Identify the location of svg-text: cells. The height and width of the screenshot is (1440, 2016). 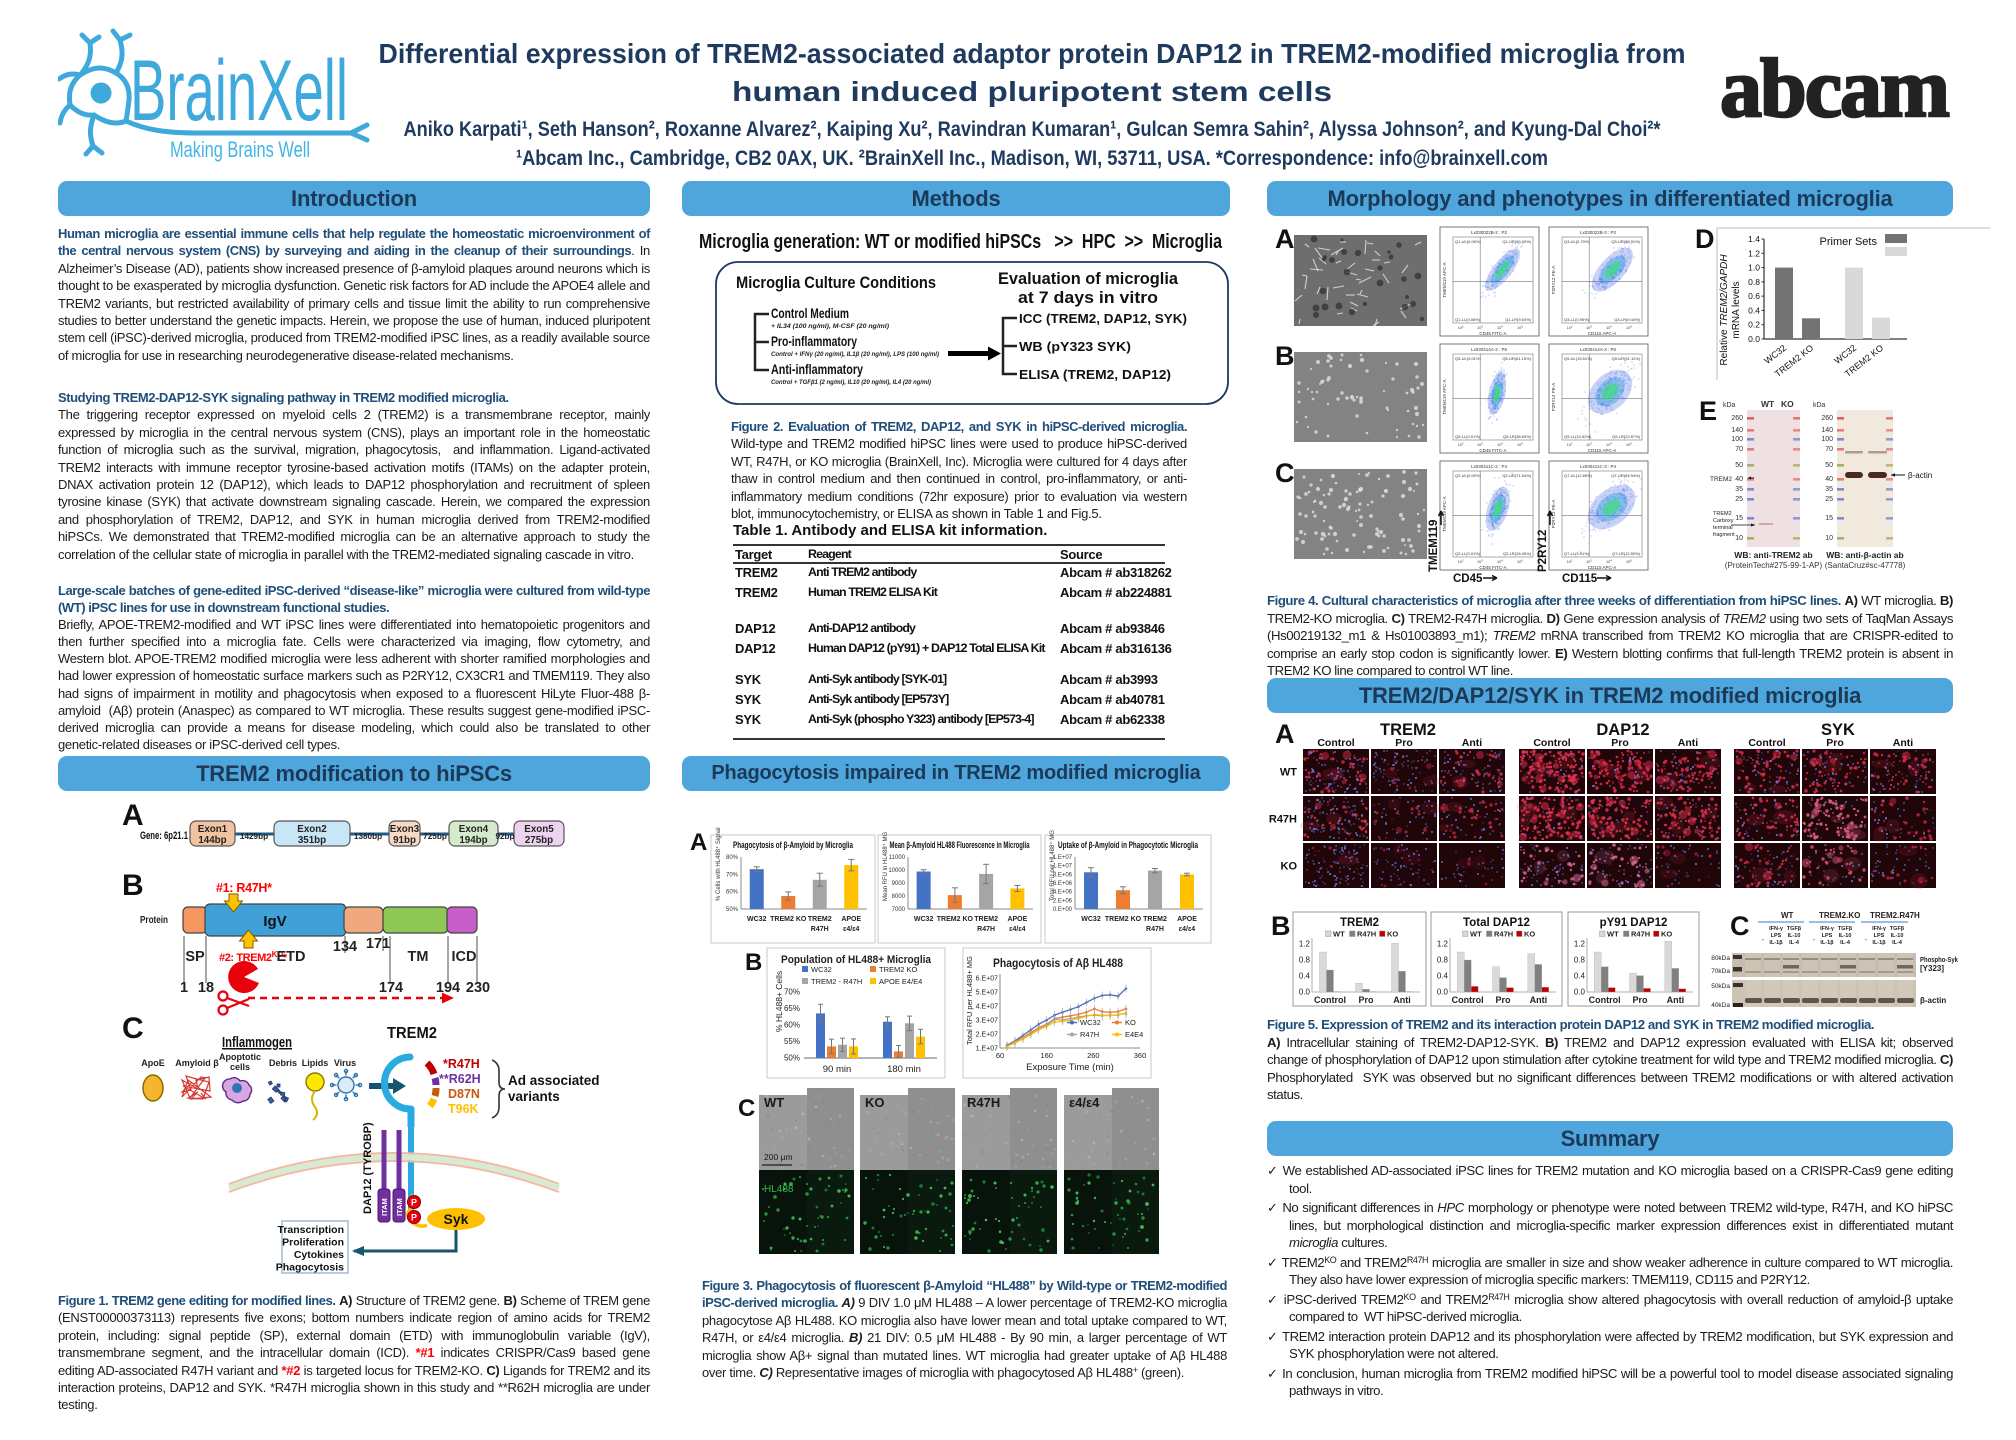
(240, 1067).